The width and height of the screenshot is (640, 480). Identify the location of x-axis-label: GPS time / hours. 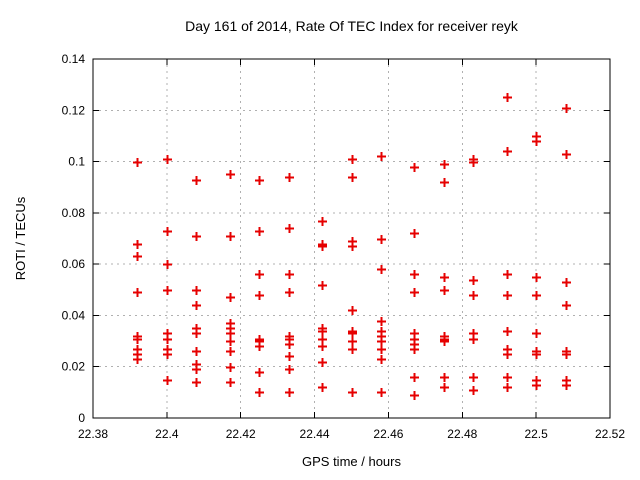
(351, 461).